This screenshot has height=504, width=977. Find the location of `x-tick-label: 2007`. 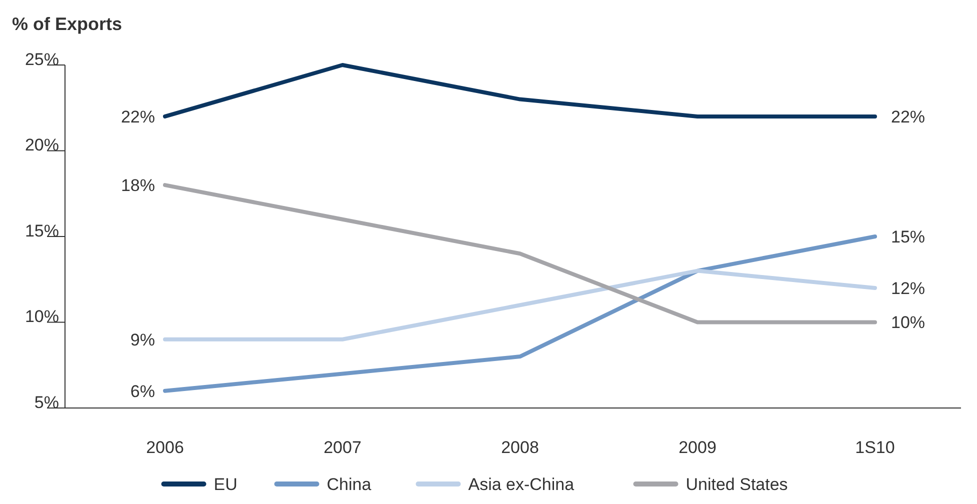

x-tick-label: 2007 is located at coordinates (343, 447).